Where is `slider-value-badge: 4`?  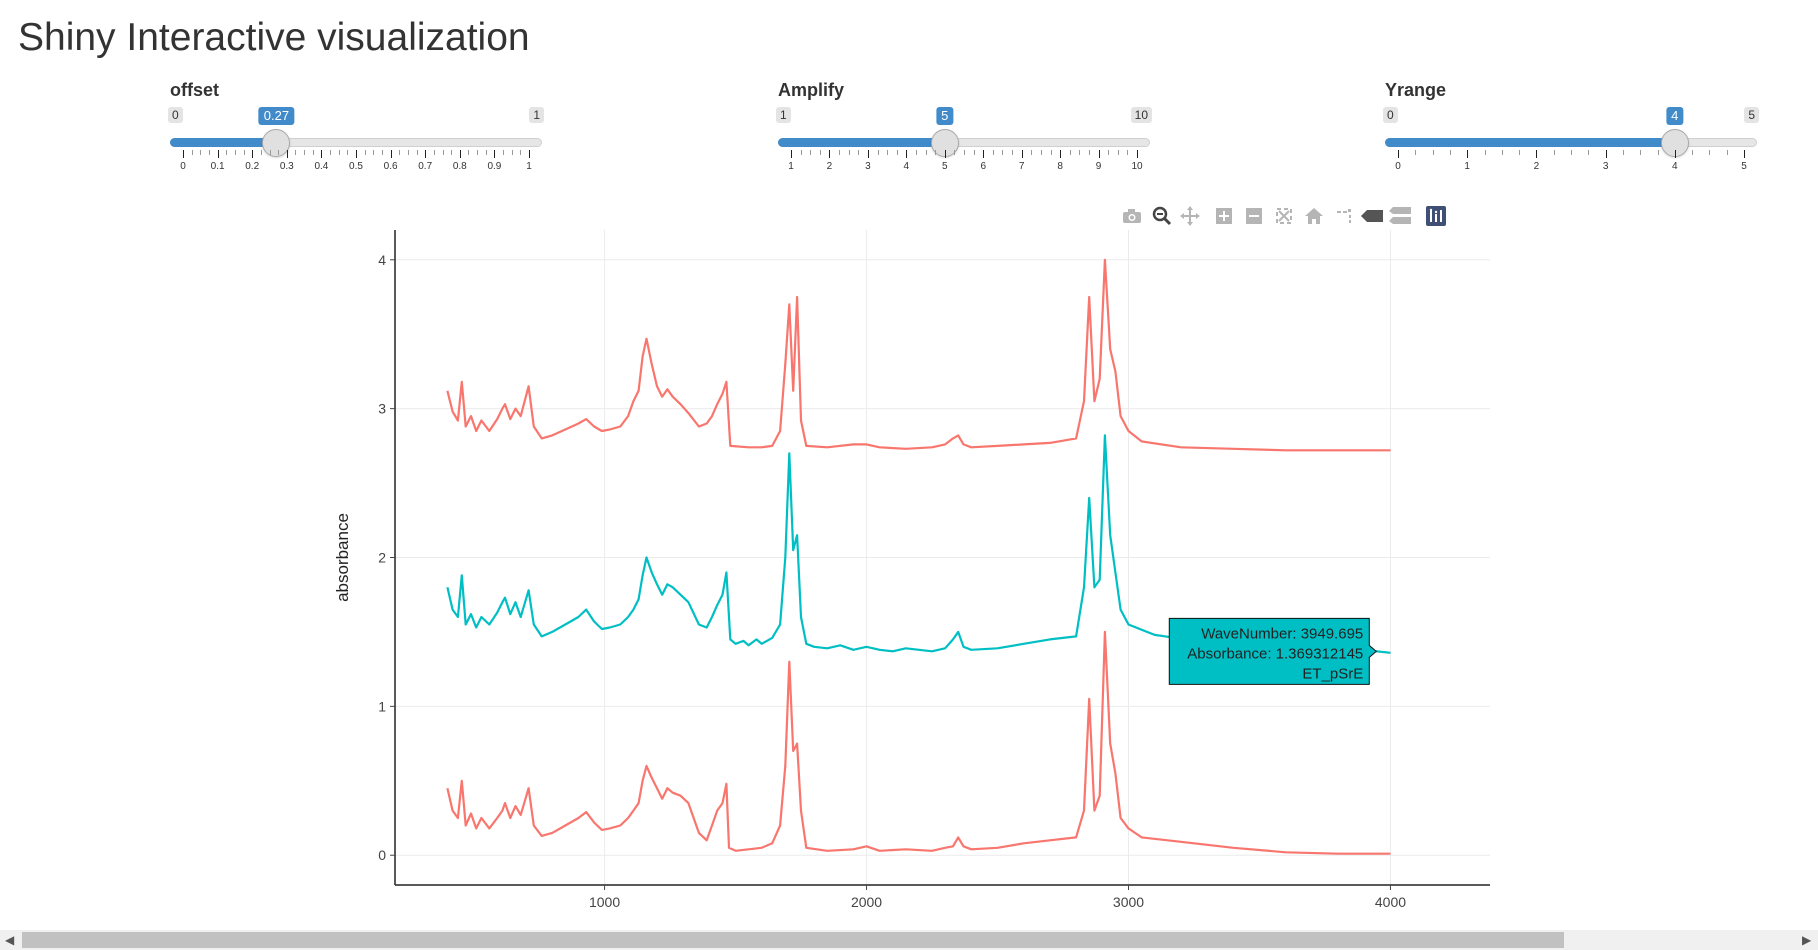
slider-value-badge: 4 is located at coordinates (1675, 116).